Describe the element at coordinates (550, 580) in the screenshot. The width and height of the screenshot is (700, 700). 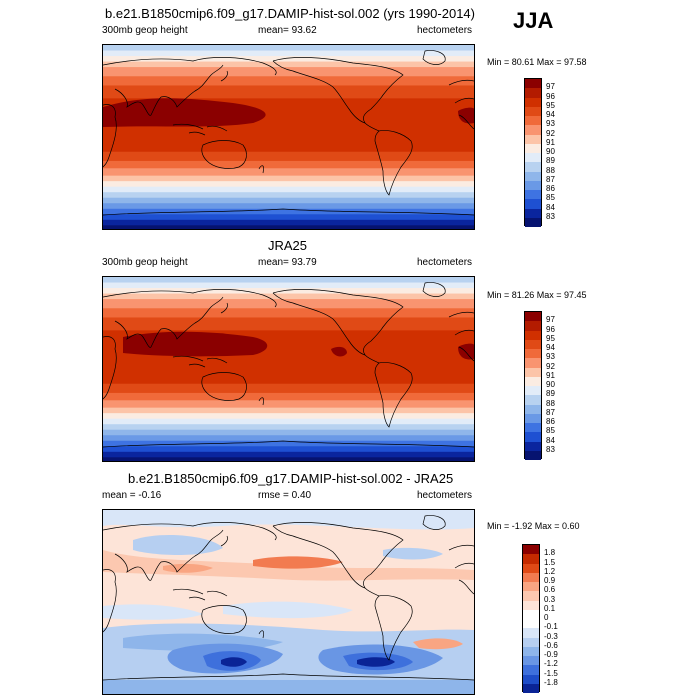
I see `colorbar-tick-label: 0.9` at that location.